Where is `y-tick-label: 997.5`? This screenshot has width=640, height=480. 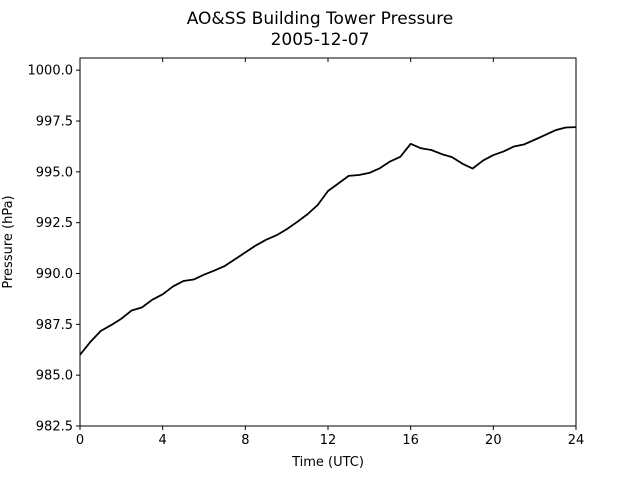 y-tick-label: 997.5 is located at coordinates (54, 122).